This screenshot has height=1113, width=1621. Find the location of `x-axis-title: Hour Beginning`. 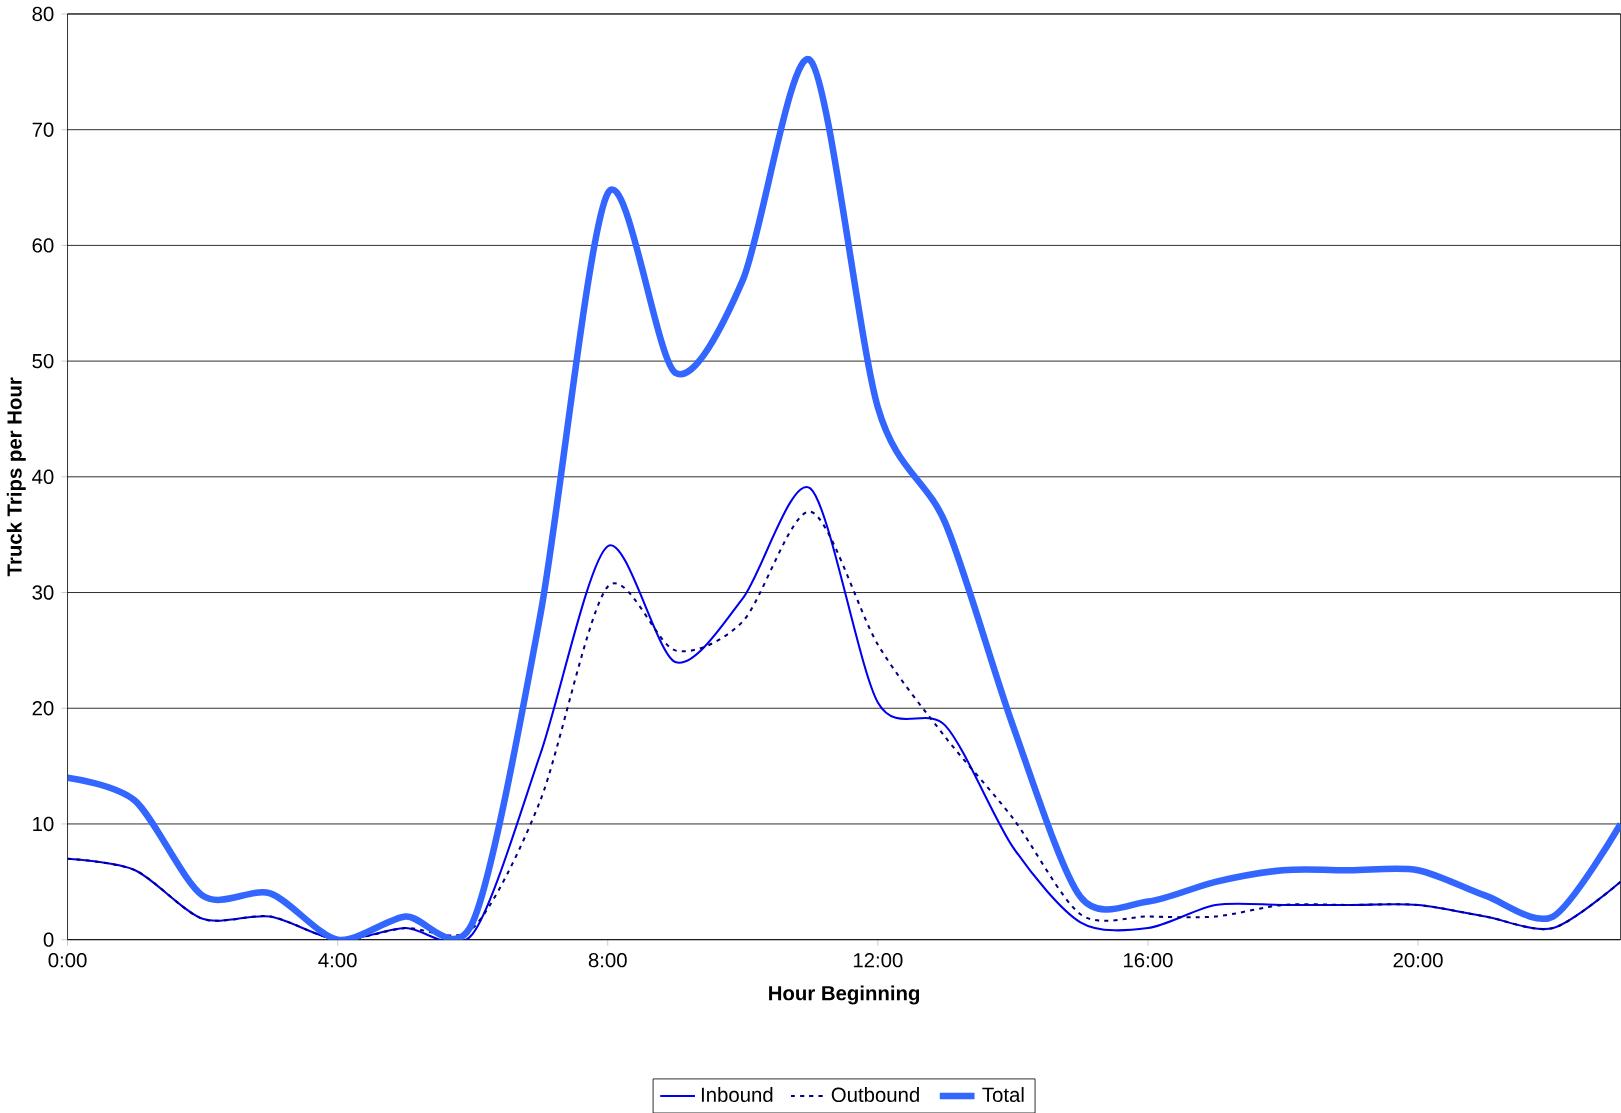

x-axis-title: Hour Beginning is located at coordinates (844, 995).